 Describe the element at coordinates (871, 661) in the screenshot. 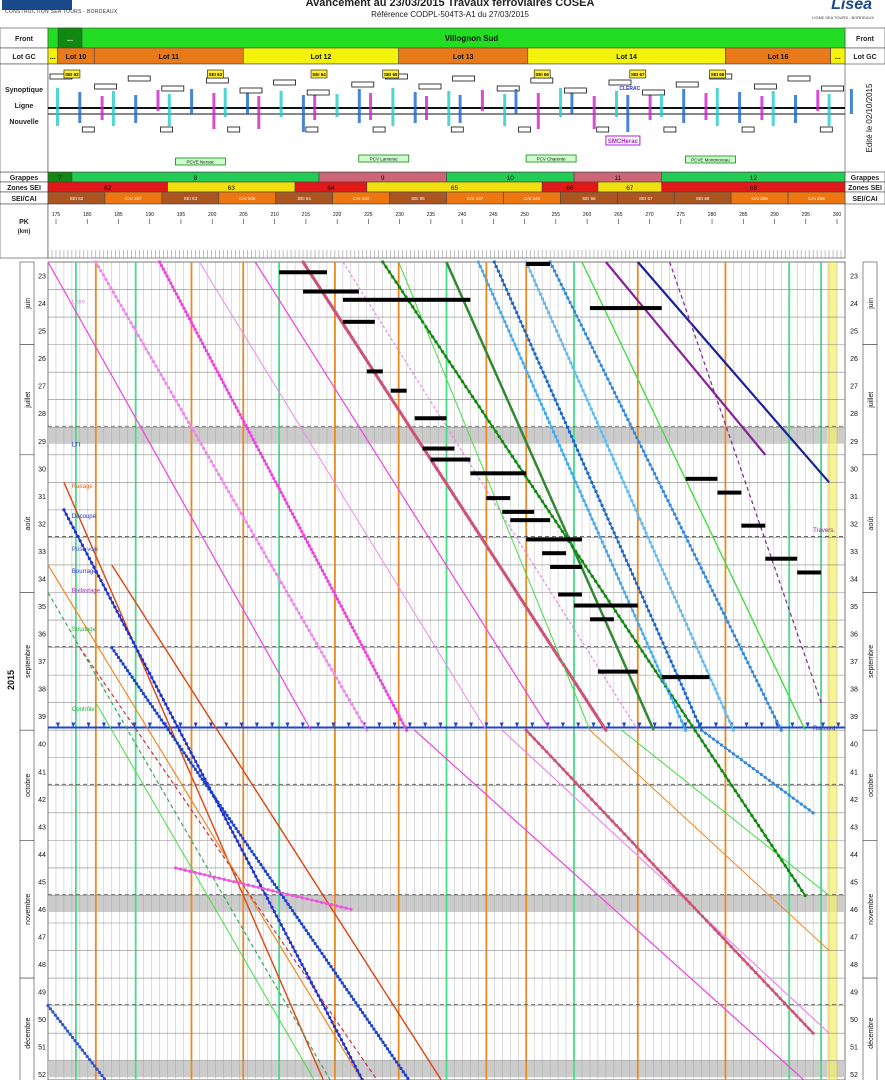

I see `month-label-right: septembre` at that location.